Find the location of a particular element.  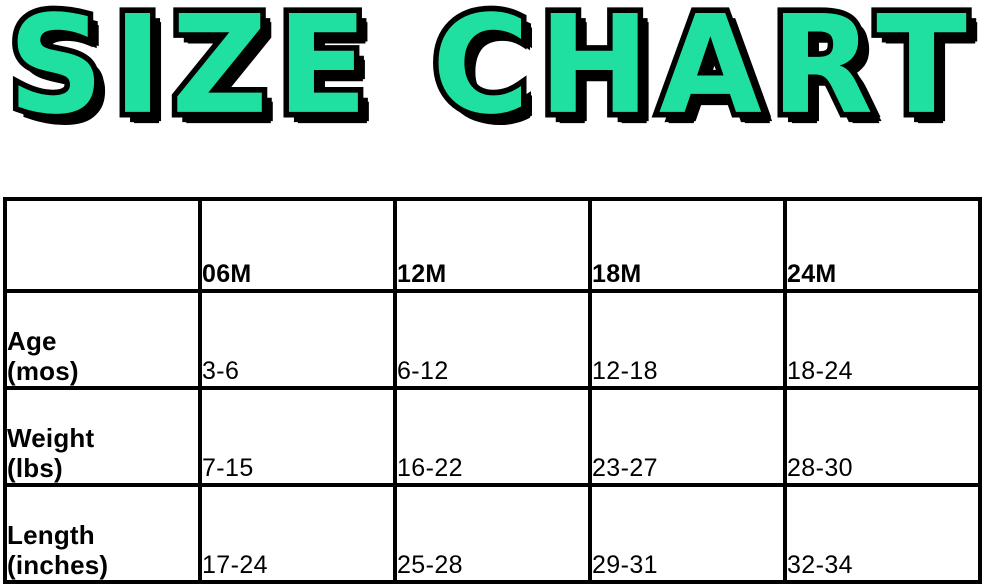

row-label-length: Length (inches) is located at coordinates (102, 533).